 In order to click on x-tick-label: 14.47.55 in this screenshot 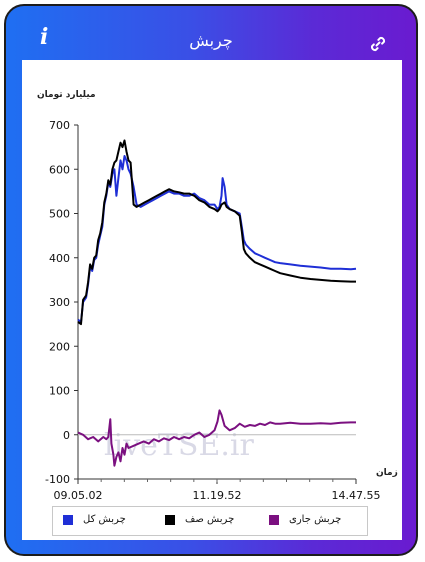, I will do `click(356, 495)`.